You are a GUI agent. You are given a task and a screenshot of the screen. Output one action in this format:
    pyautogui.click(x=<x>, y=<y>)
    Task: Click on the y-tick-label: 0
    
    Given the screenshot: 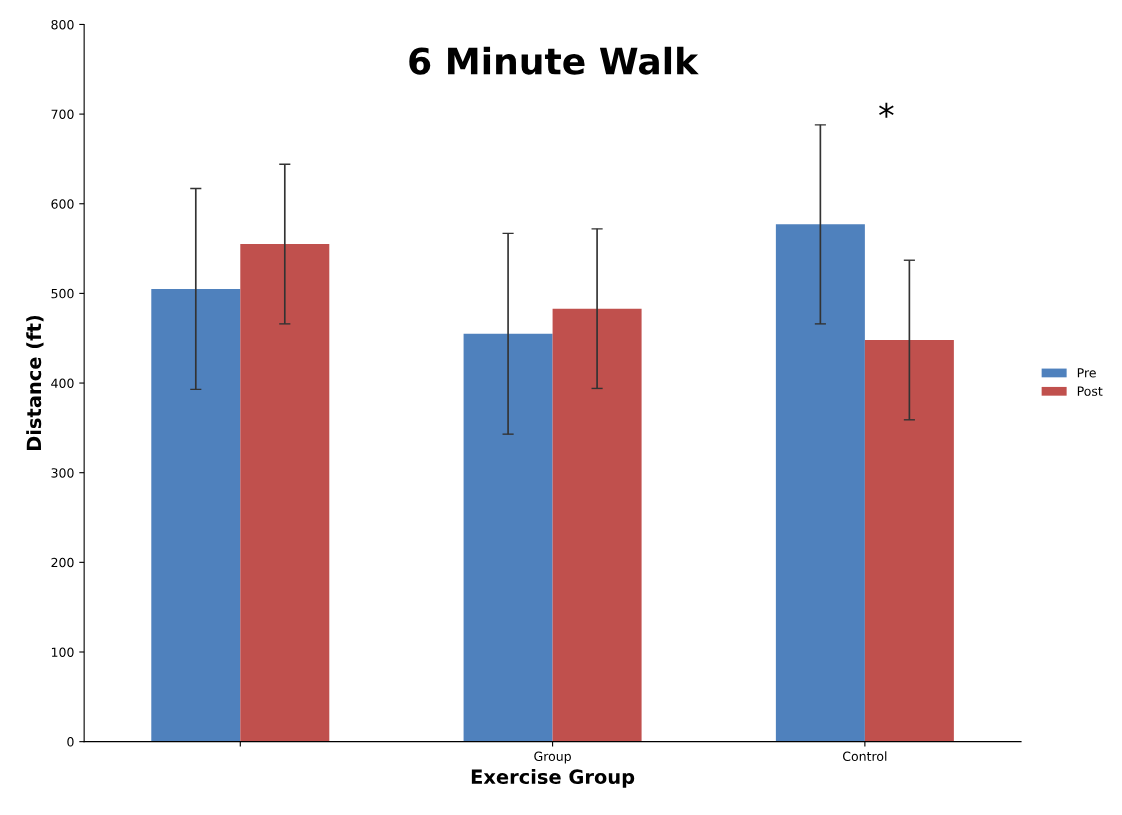 What is the action you would take?
    pyautogui.click(x=70, y=742)
    